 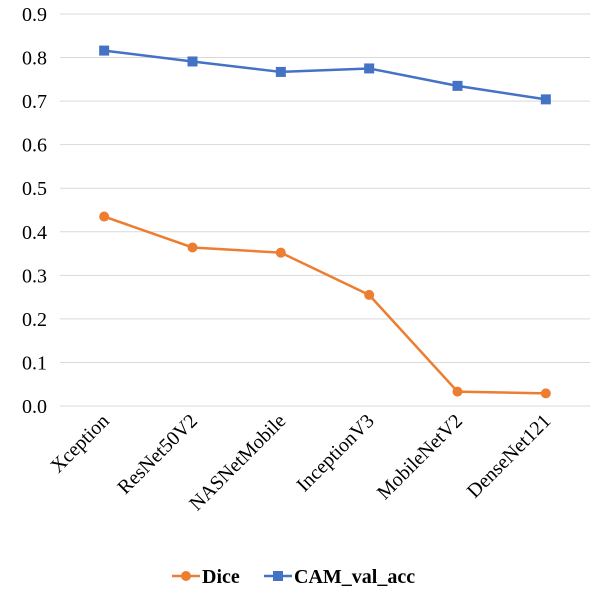 I want to click on x-tick-label: Xception, so click(x=79, y=443).